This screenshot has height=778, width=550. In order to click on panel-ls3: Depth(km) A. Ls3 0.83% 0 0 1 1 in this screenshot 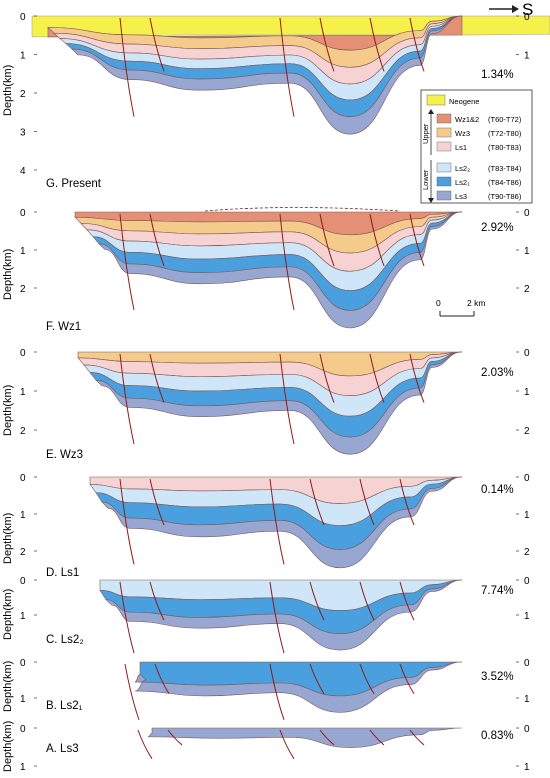, I will do `click(266, 747)`.